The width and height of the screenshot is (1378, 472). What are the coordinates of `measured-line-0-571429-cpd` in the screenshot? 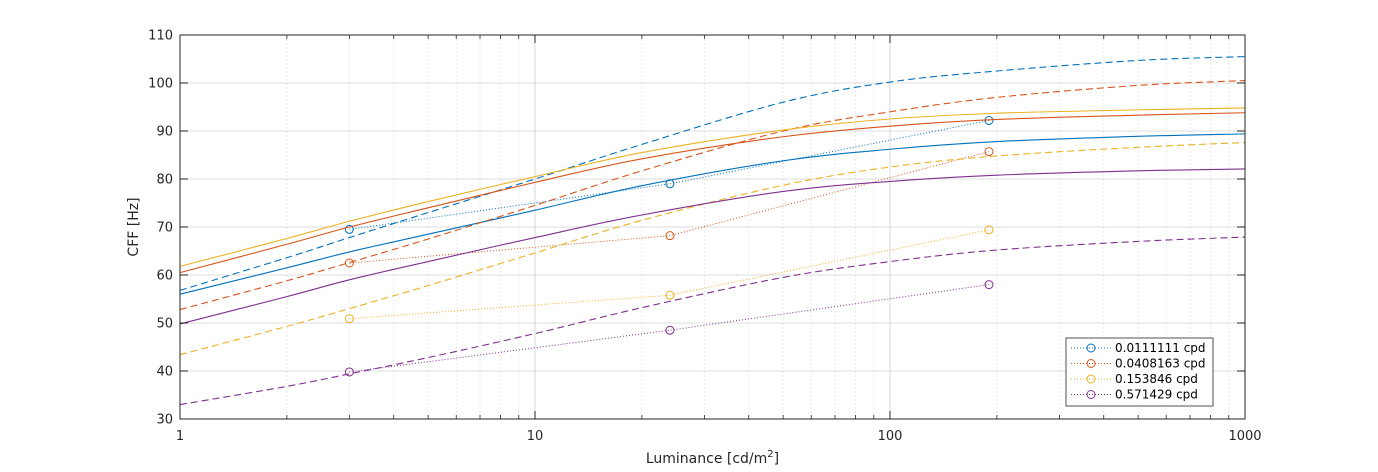 It's located at (669, 328).